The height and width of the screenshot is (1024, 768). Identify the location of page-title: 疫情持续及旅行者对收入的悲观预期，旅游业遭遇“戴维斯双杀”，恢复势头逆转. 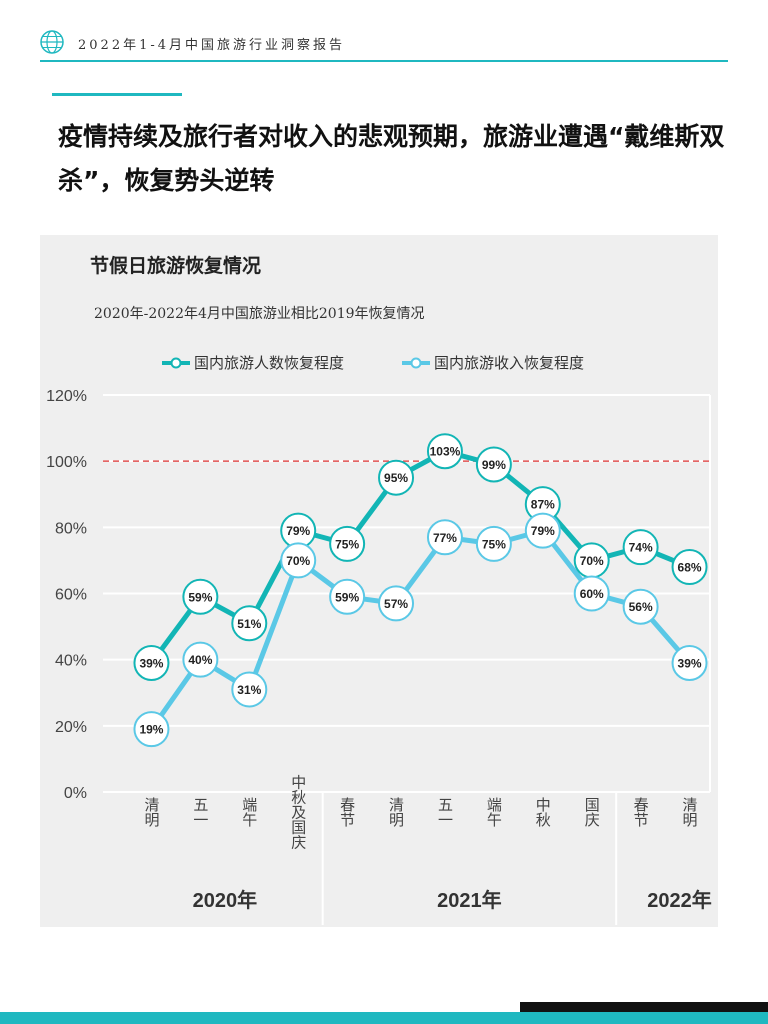
(391, 158).